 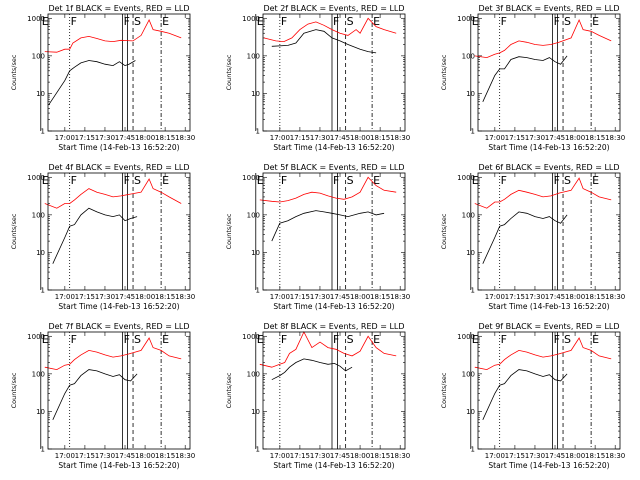 What do you see at coordinates (118, 167) in the screenshot?
I see `chart-title: Det 4f BLACK = Events, RED = LLD` at bounding box center [118, 167].